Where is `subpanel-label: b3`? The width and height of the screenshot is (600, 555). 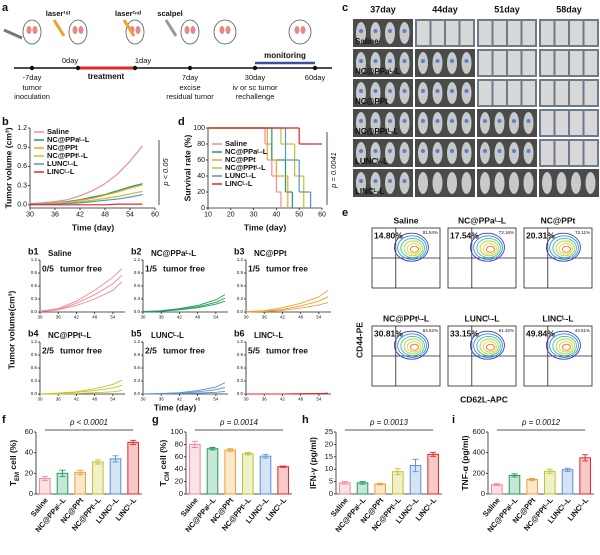
subpanel-label: b3 is located at coordinates (239, 251).